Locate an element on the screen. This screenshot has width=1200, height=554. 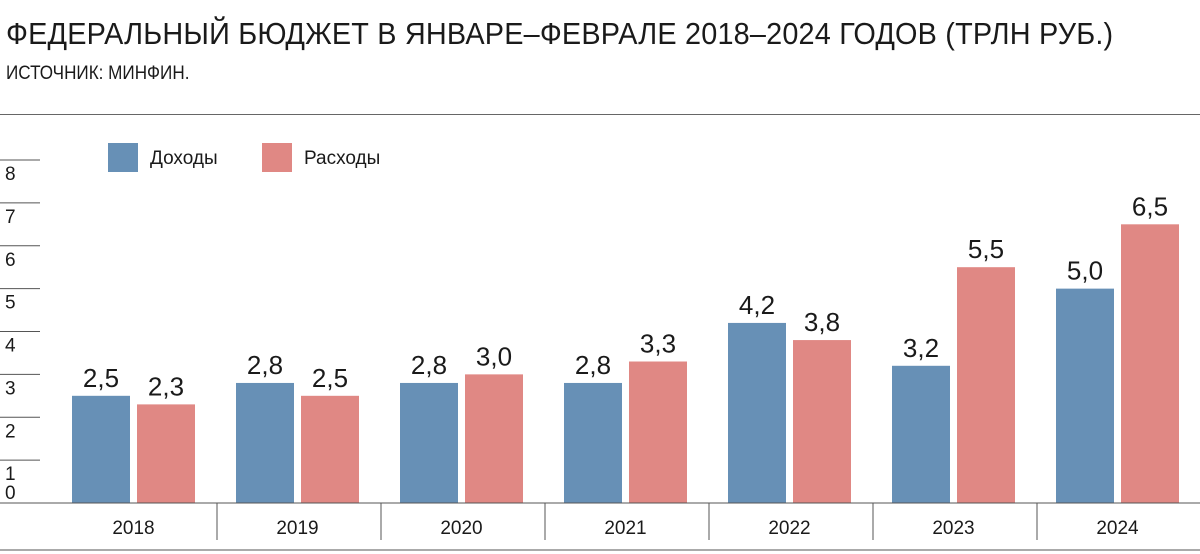
bar-value-label: 3,8 is located at coordinates (822, 322).